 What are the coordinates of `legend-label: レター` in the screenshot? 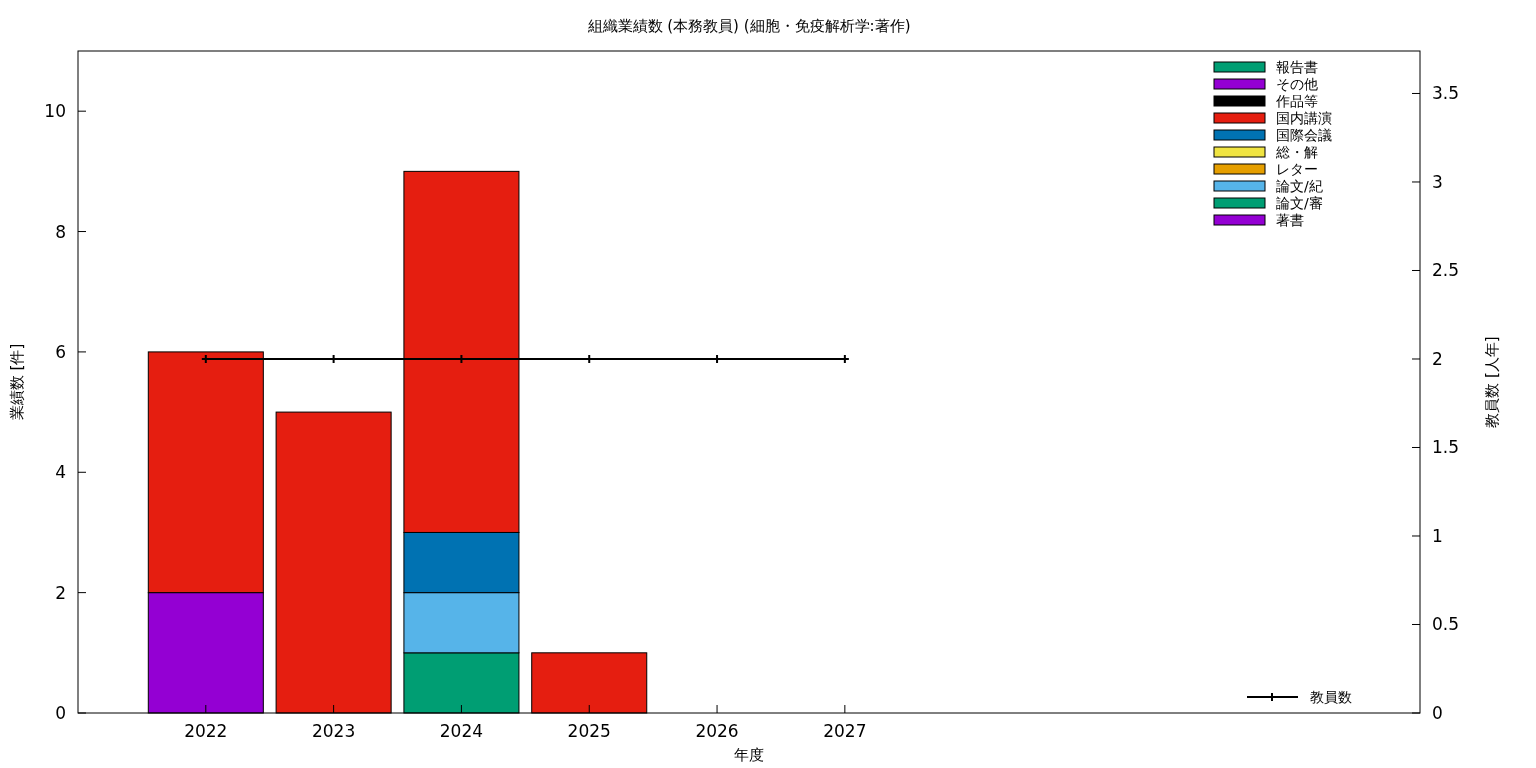 It's located at (1297, 169).